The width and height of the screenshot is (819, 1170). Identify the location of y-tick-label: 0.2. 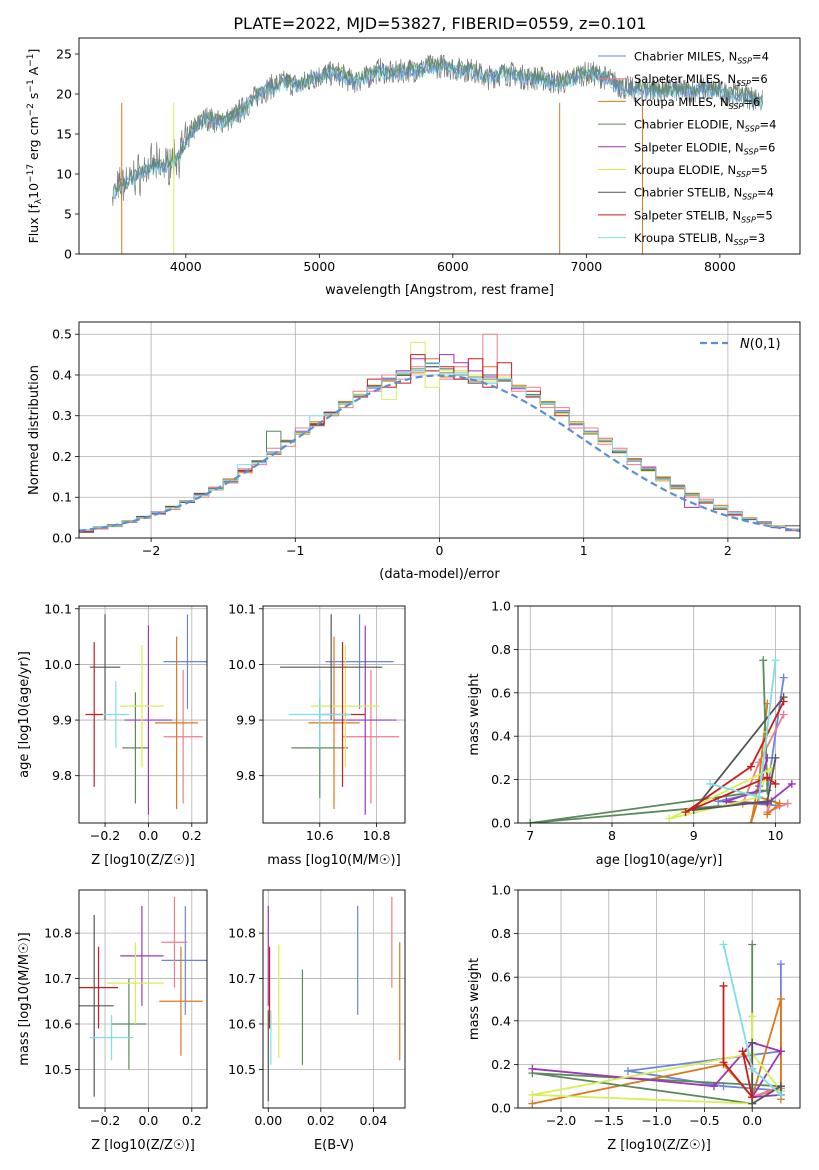
(62, 456).